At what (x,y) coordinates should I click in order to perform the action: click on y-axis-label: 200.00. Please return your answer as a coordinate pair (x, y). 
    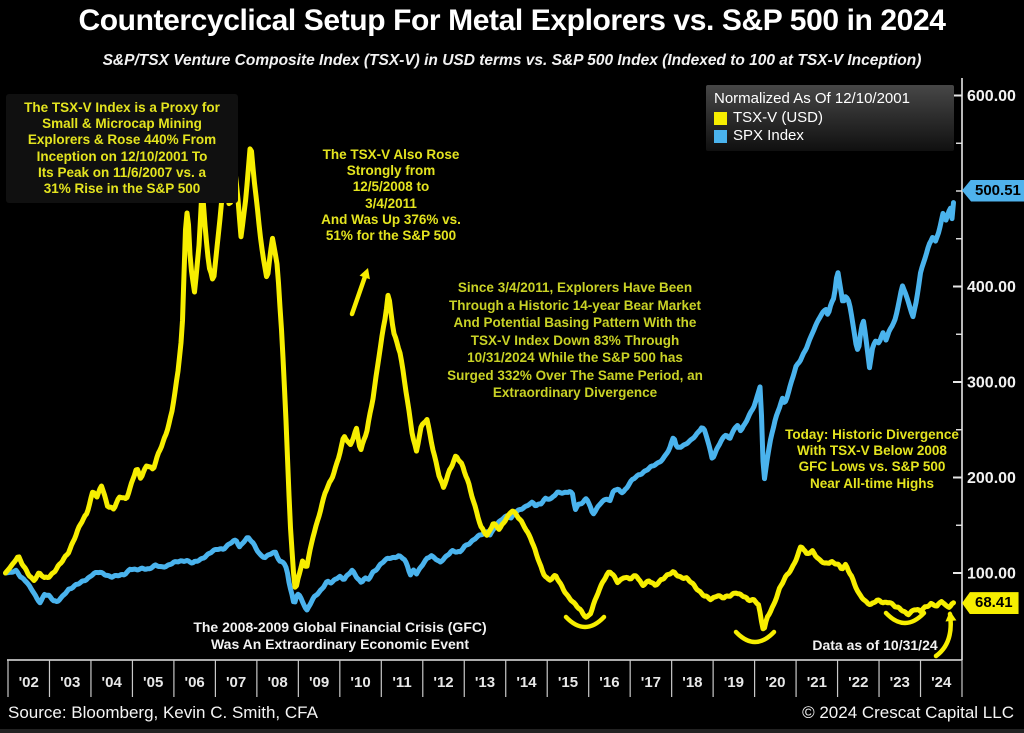
    Looking at the image, I should click on (991, 478).